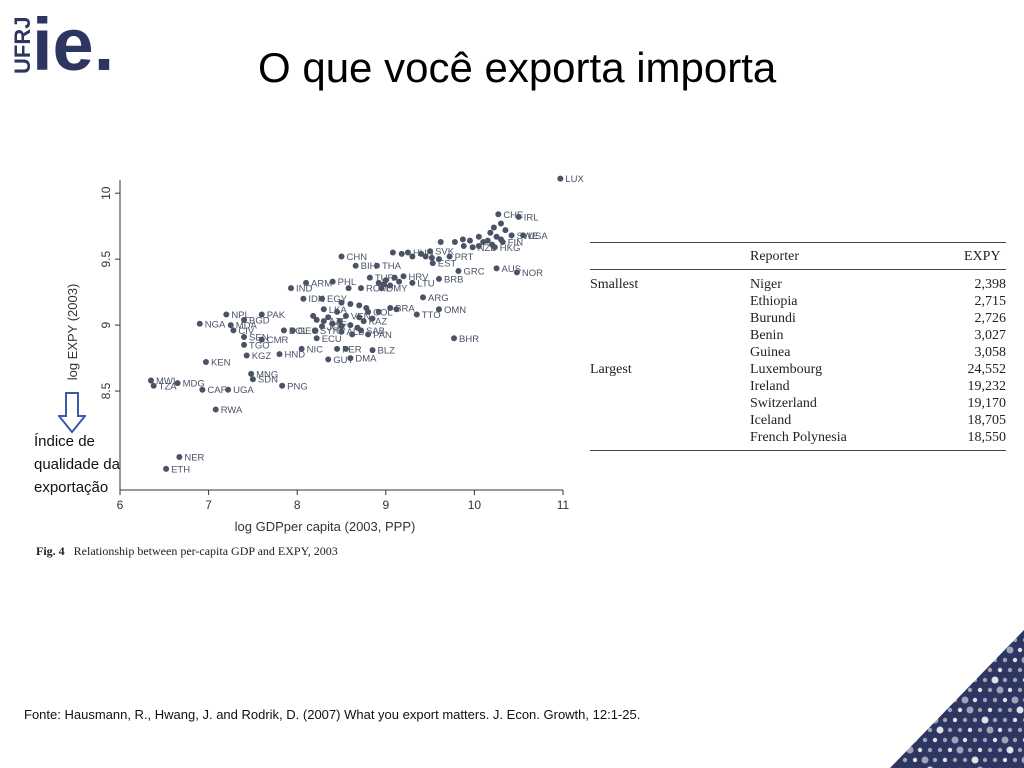 The height and width of the screenshot is (768, 1024). What do you see at coordinates (990, 301) in the screenshot?
I see `expy-cell: 2,715` at bounding box center [990, 301].